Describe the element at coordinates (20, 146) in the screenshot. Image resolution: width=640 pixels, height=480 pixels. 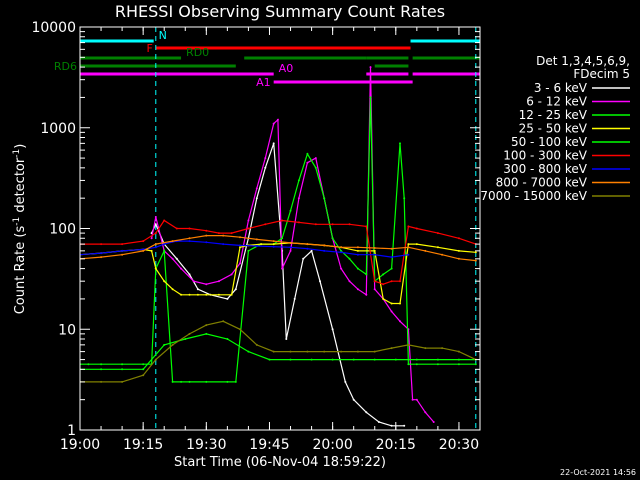
I see `y-axis-label-part: )` at that location.